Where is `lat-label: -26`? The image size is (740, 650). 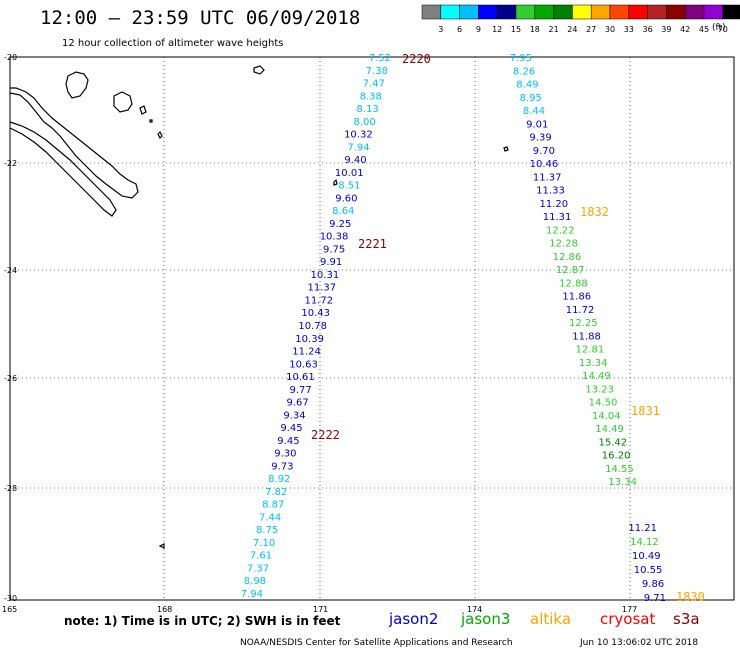 lat-label: -26 is located at coordinates (10, 378).